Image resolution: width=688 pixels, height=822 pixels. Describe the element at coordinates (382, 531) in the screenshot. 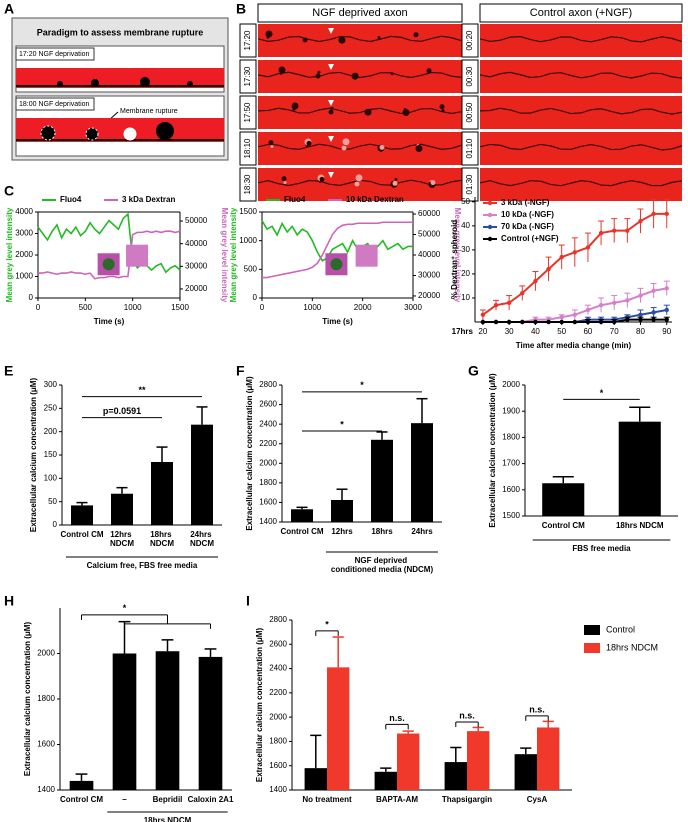

I see `x-tick-label: 18hrs` at that location.